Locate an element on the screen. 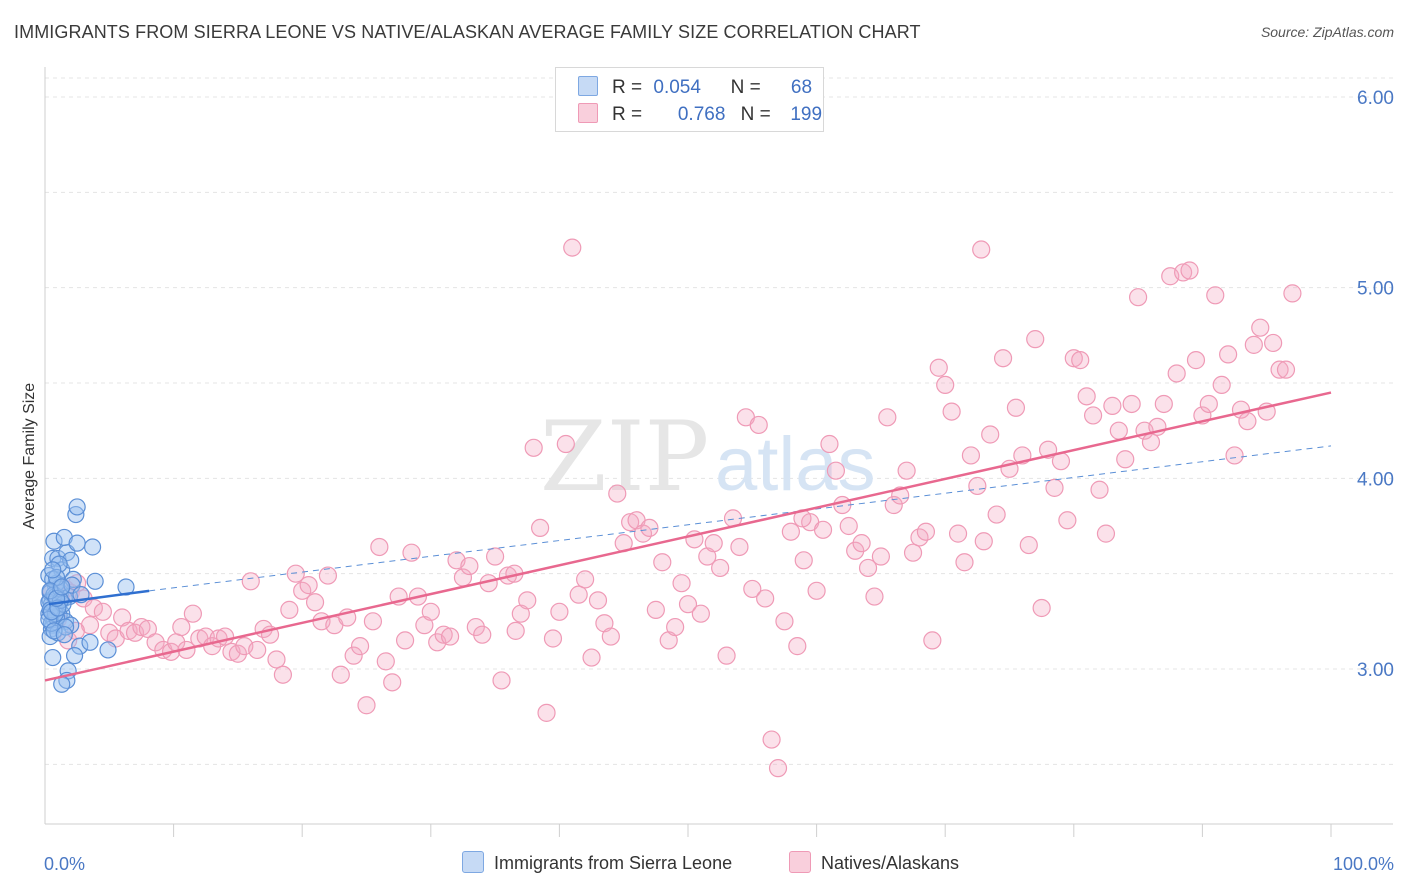 Image resolution: width=1406 pixels, height=892 pixels. x-tick-label: 100.0% is located at coordinates (1363, 864).